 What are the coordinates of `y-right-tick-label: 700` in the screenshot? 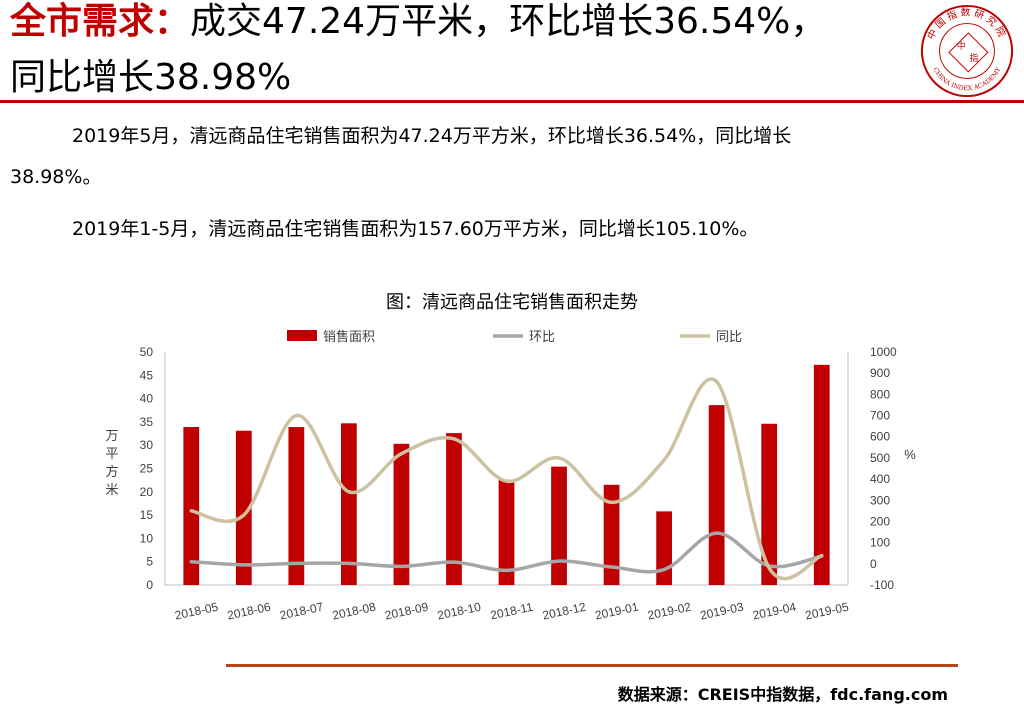 It's located at (880, 416).